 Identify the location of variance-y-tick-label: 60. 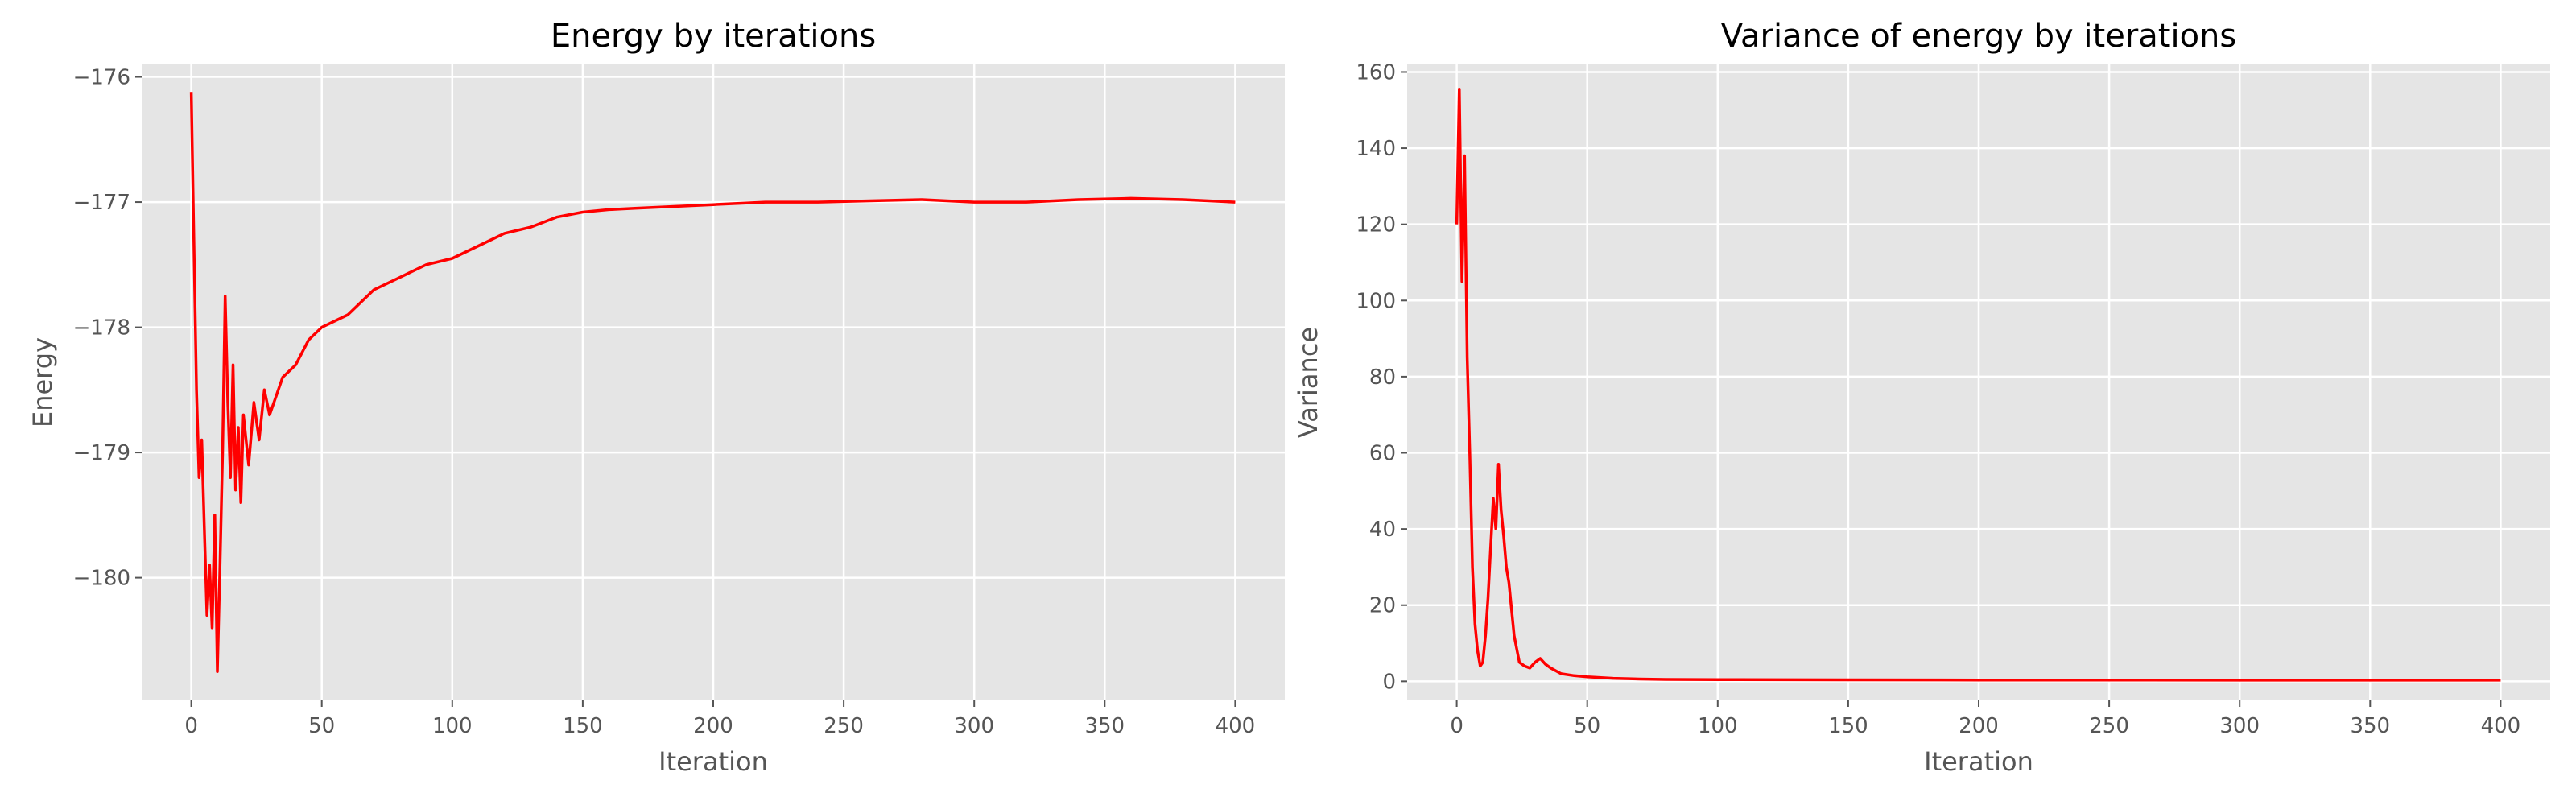
(1382, 454).